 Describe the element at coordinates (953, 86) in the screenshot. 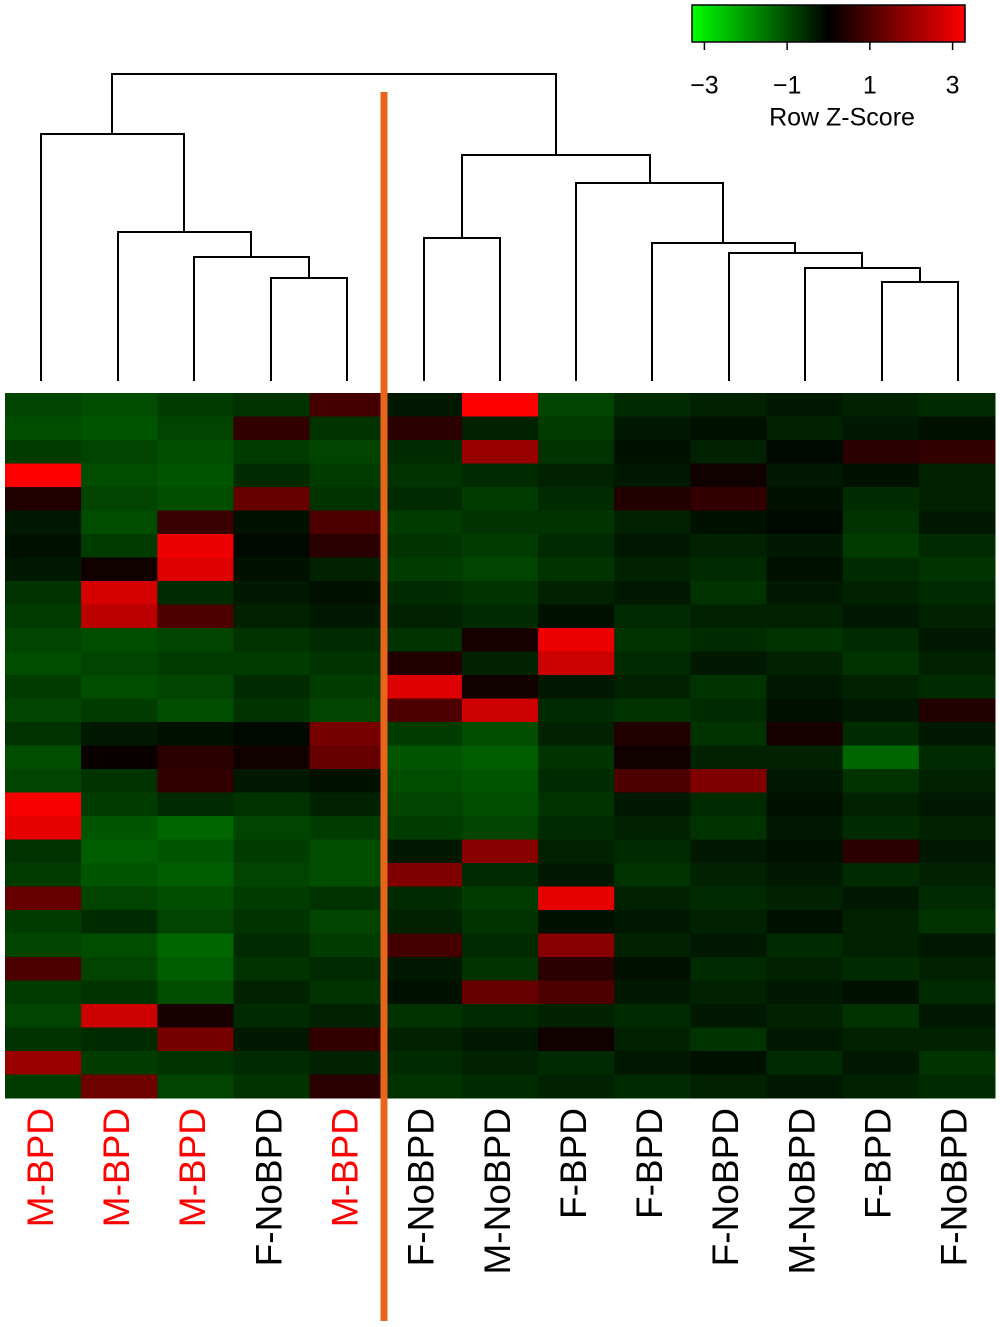

I see `key-tick-label: 3` at that location.